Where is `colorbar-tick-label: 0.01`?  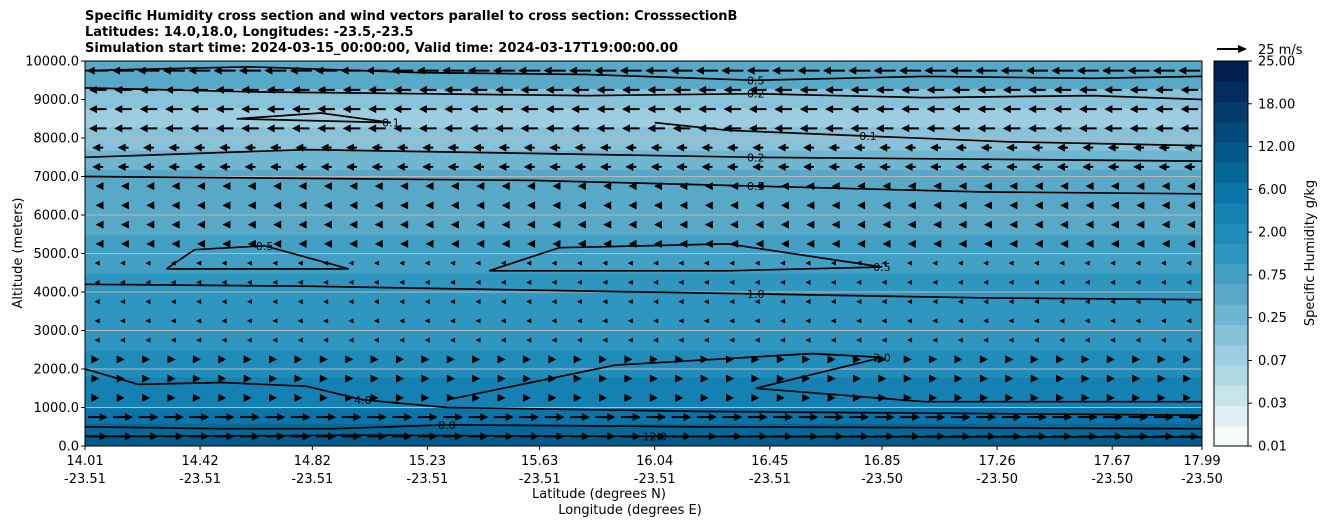 colorbar-tick-label: 0.01 is located at coordinates (1272, 447).